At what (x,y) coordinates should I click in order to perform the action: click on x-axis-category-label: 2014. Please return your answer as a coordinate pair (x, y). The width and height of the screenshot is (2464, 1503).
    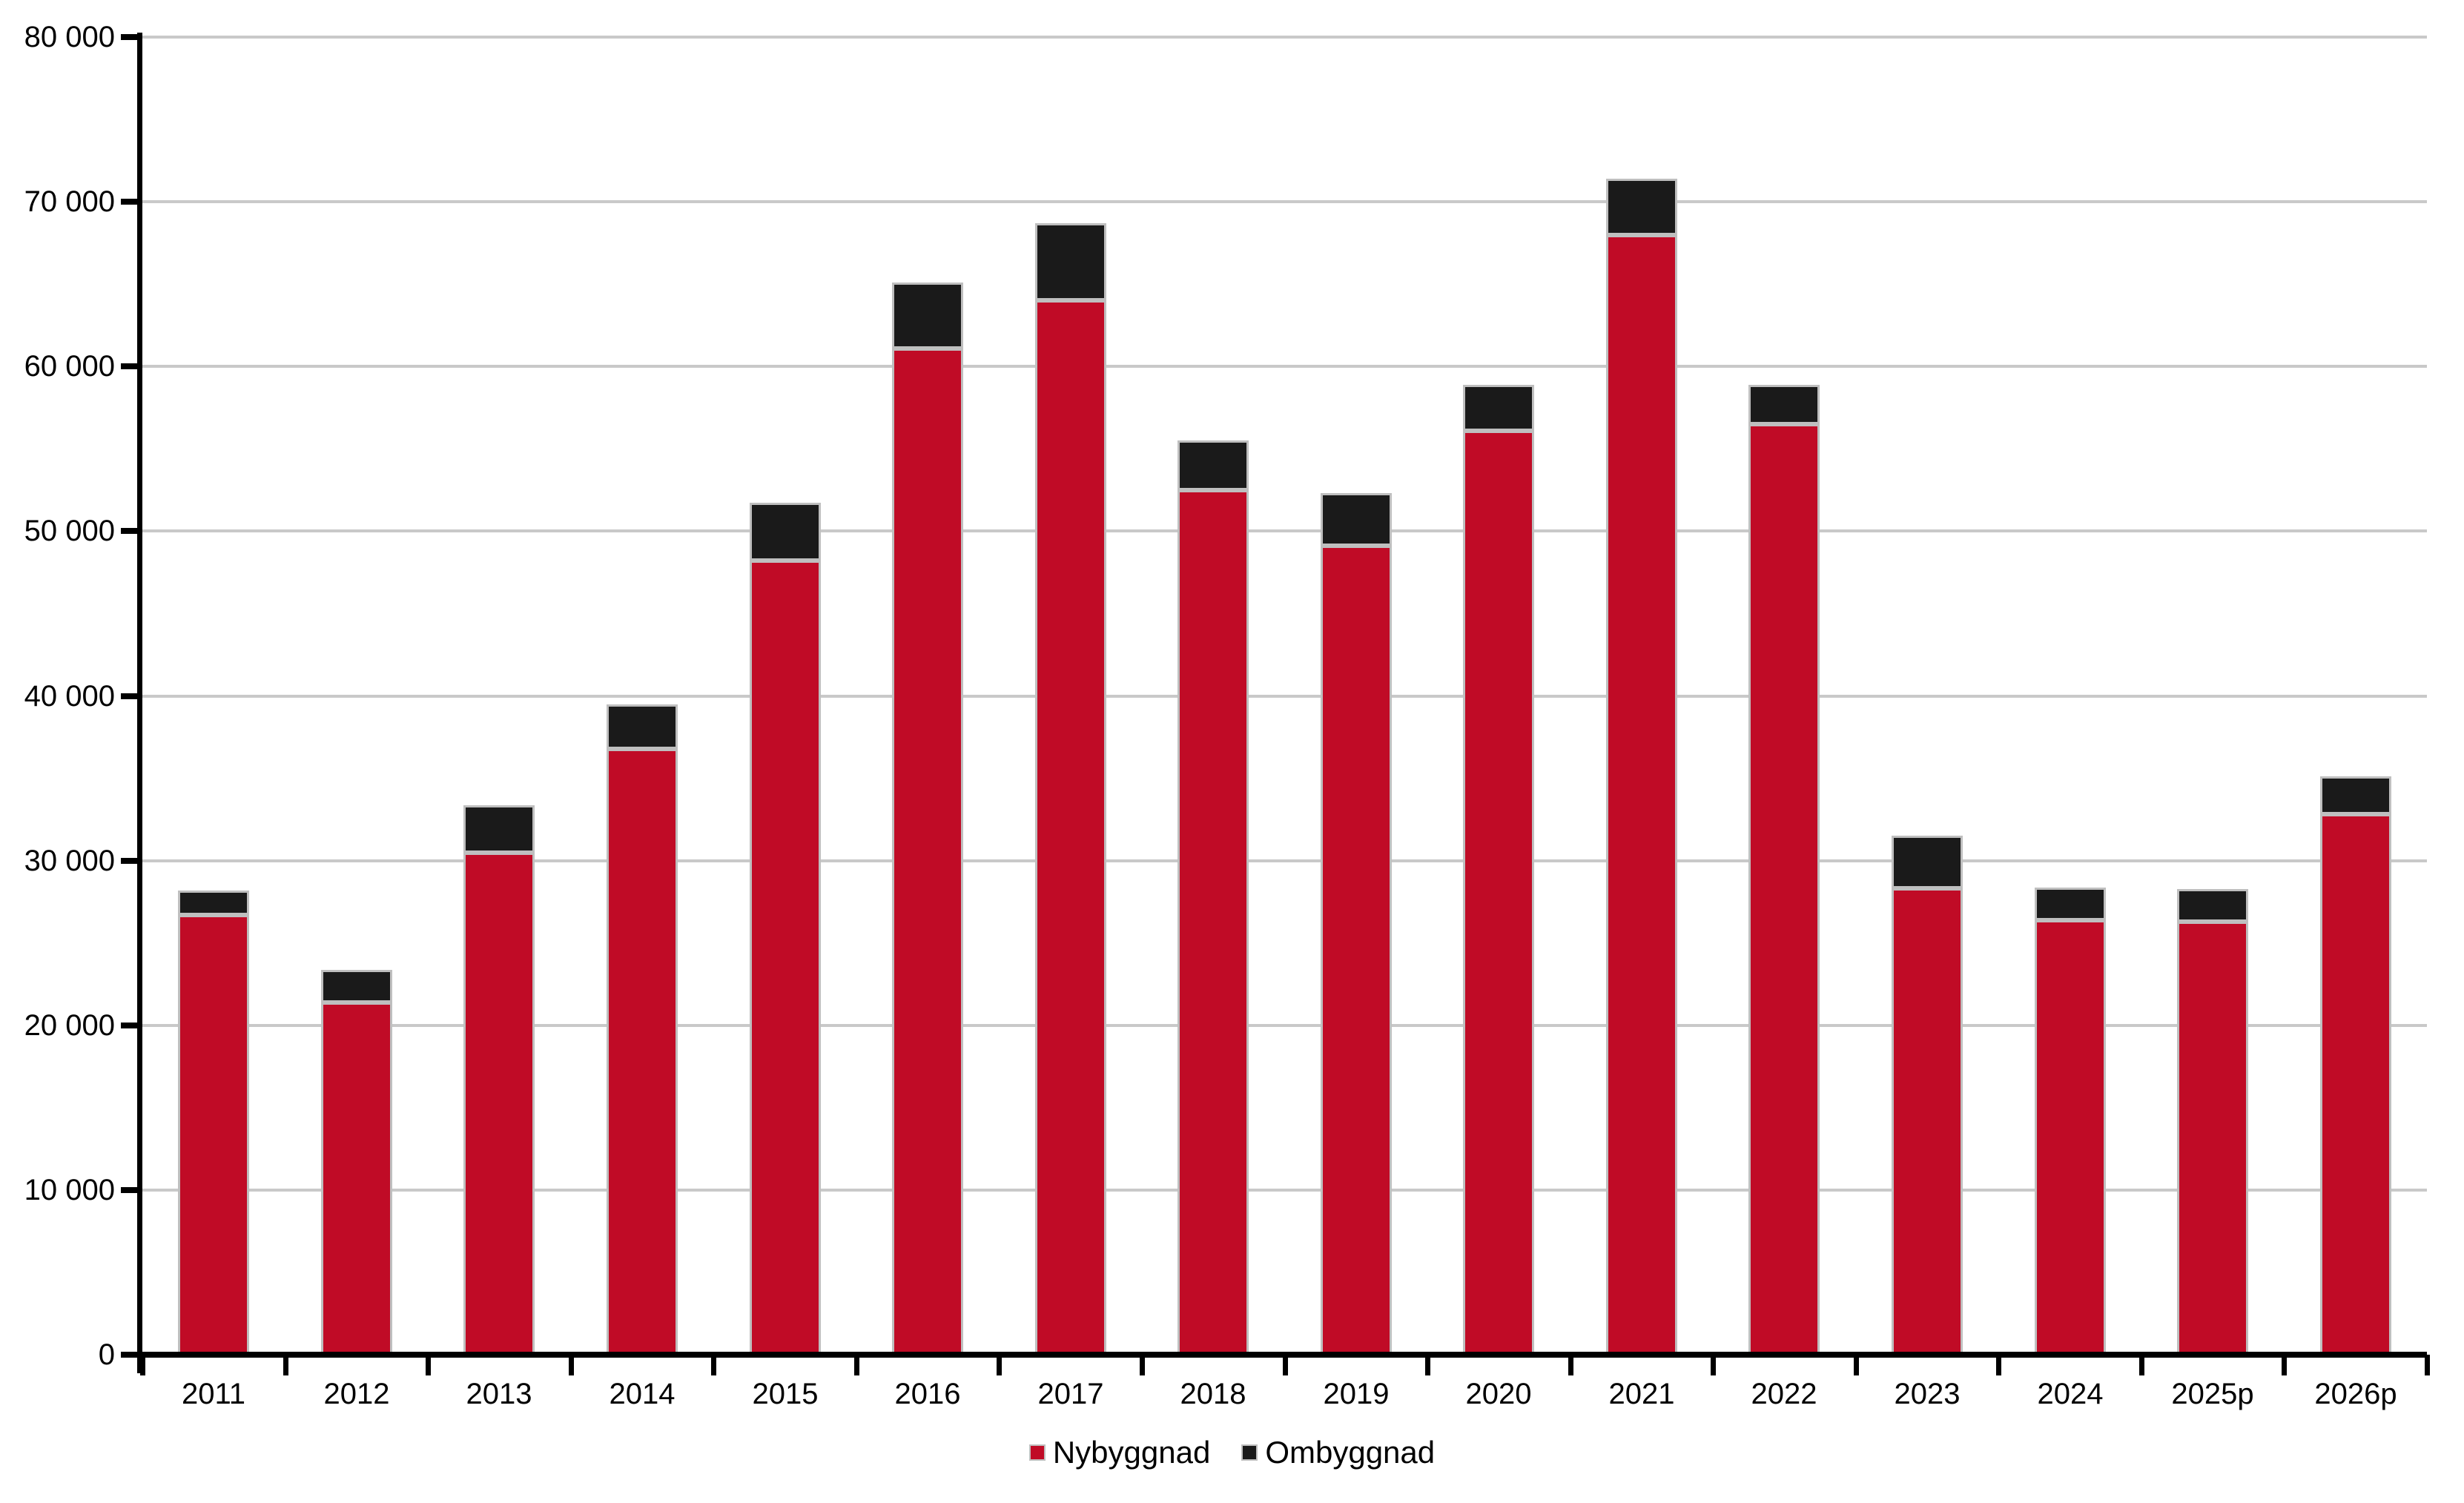
    Looking at the image, I should click on (642, 1394).